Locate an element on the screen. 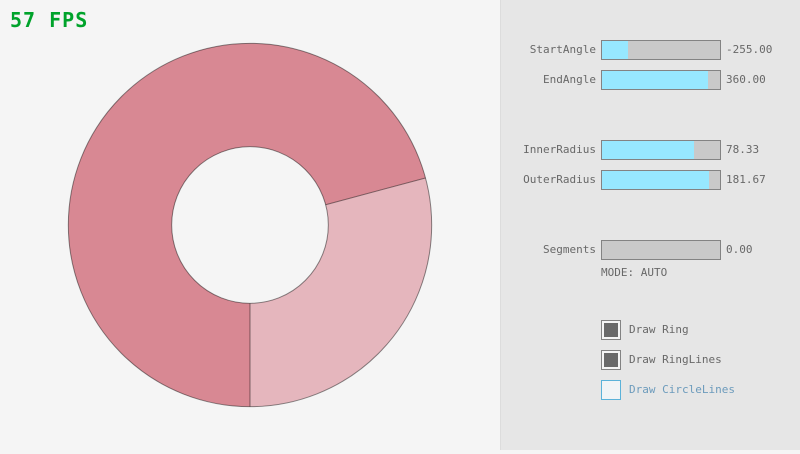 This screenshot has height=454, width=800. checkbox-draw-circlelines: Draw CircleLines is located at coordinates (700, 390).